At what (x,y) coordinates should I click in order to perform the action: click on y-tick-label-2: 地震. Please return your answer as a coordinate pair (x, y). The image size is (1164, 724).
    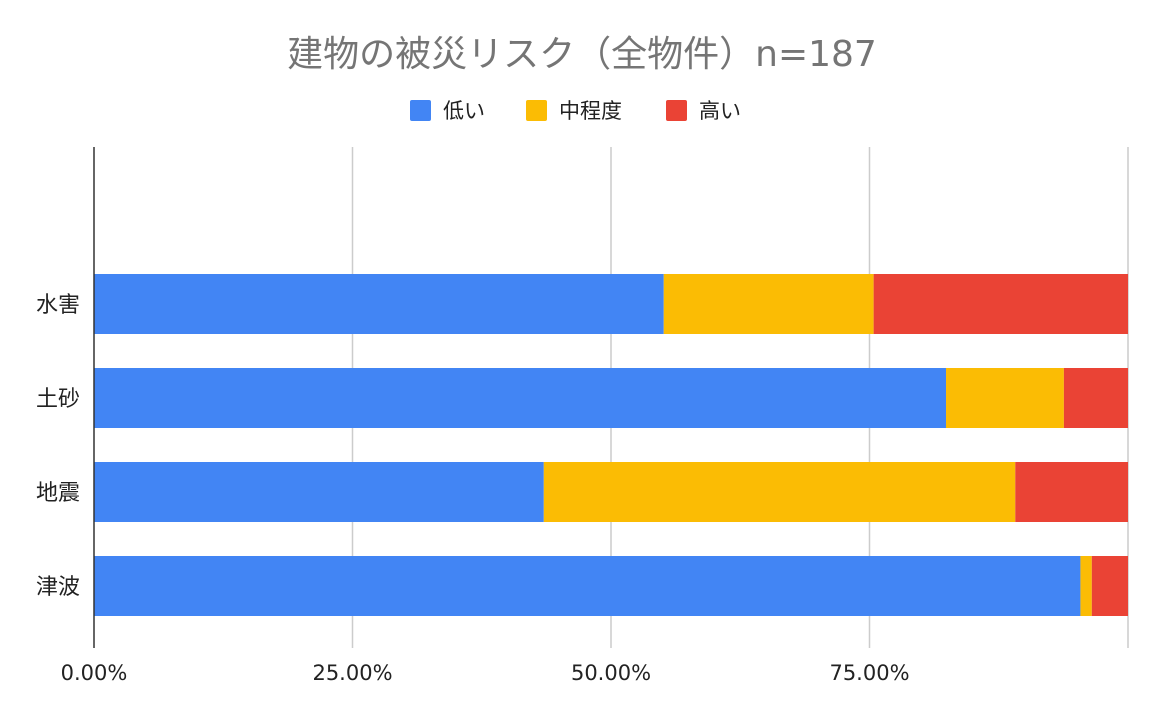
    Looking at the image, I should click on (58, 493).